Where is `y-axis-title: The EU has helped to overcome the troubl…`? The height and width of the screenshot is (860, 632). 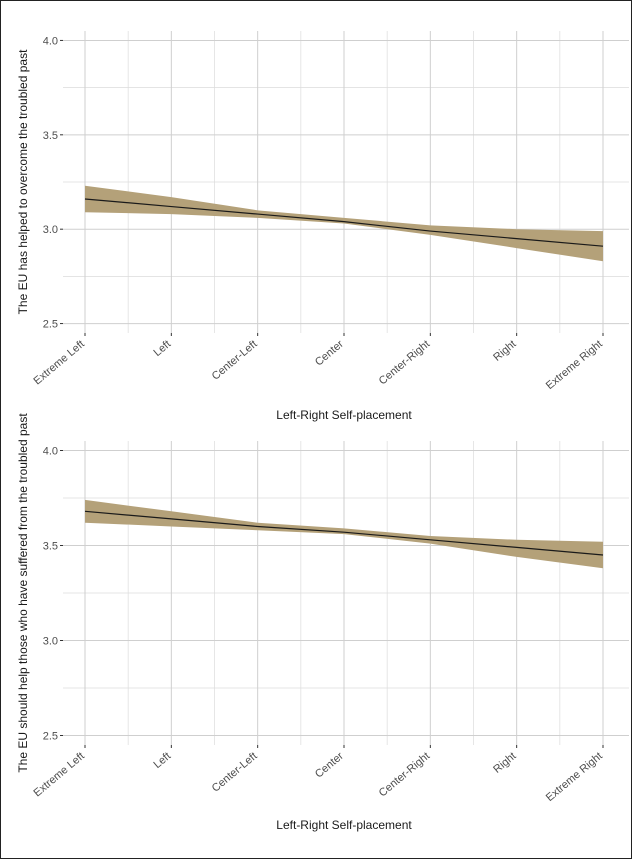 y-axis-title: The EU has helped to overcome the troubl… is located at coordinates (23, 181).